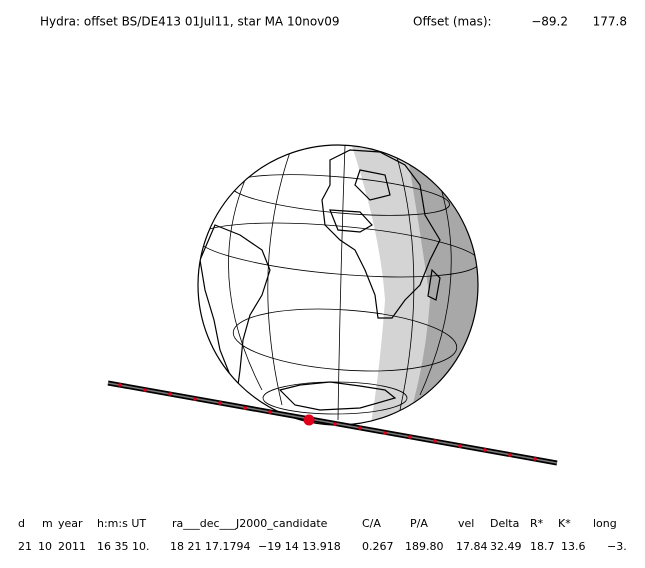 This screenshot has height=568, width=645. I want to click on table-cell: 16 35 10., so click(123, 546).